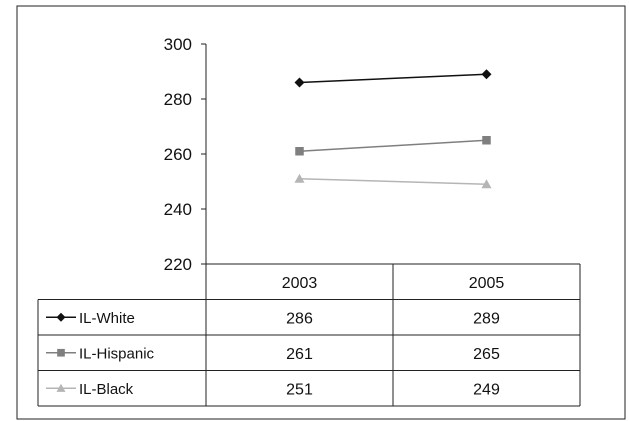 Image resolution: width=629 pixels, height=421 pixels. What do you see at coordinates (299, 389) in the screenshot?
I see `data-label: 251` at bounding box center [299, 389].